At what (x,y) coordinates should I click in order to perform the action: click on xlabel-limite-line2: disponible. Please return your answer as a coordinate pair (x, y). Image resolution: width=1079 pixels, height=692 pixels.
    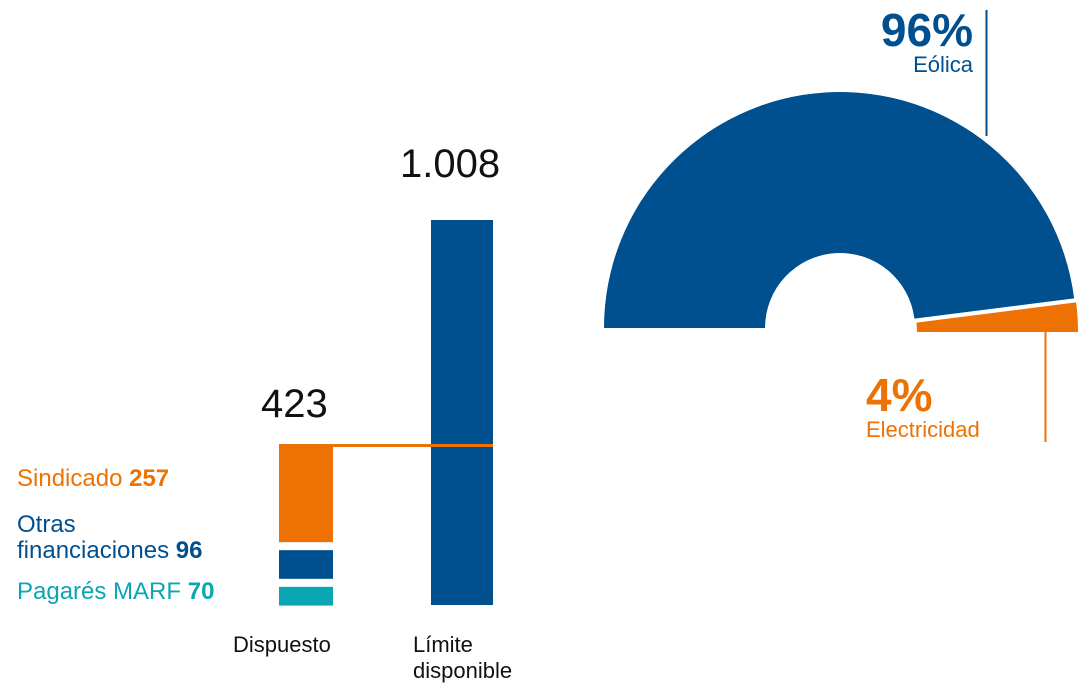
    Looking at the image, I should click on (463, 670).